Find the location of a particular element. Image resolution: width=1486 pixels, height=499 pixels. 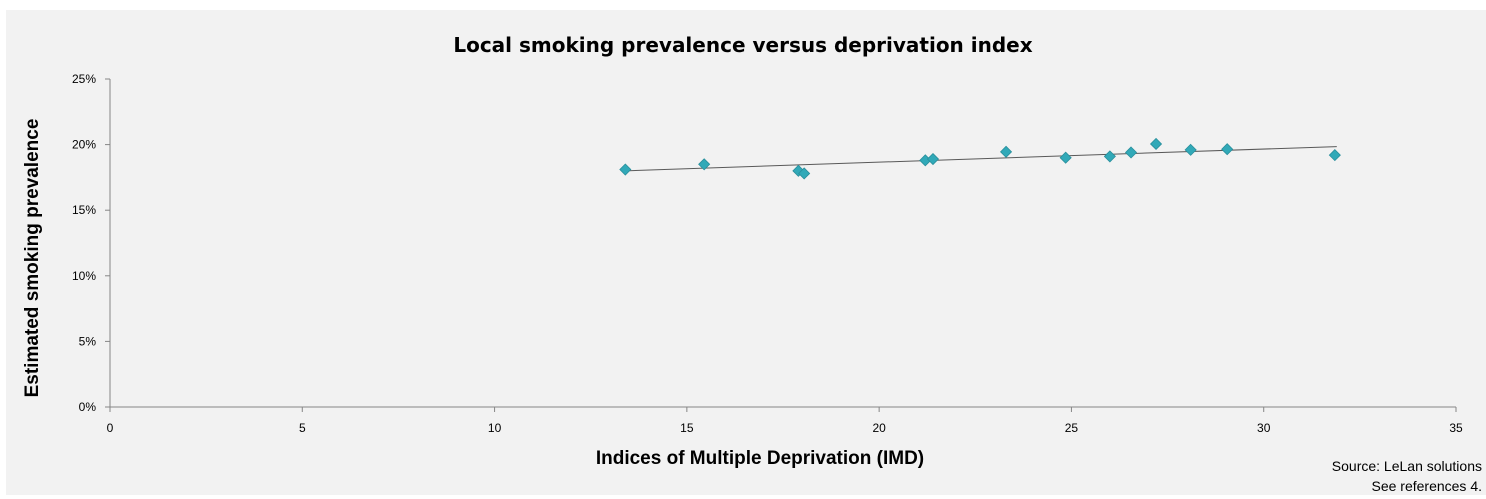

x-tick-label: 30 is located at coordinates (1264, 428).